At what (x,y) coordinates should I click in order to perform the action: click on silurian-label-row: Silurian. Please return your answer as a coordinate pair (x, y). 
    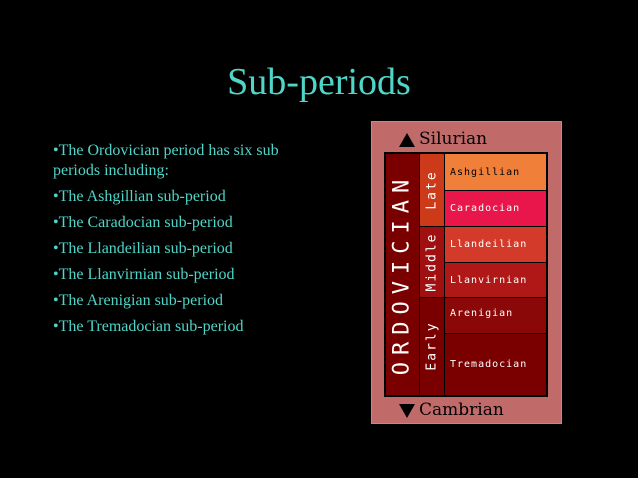
    Looking at the image, I should click on (443, 139).